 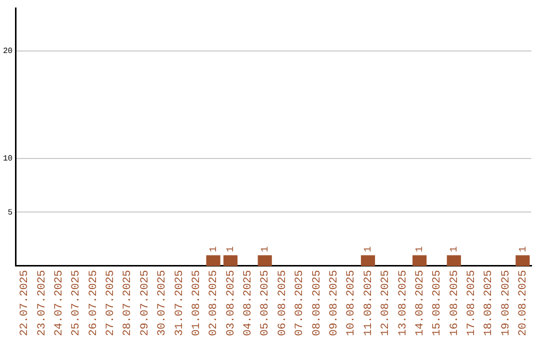 I want to click on x-tick-label: 05.08.2025, so click(x=266, y=303).